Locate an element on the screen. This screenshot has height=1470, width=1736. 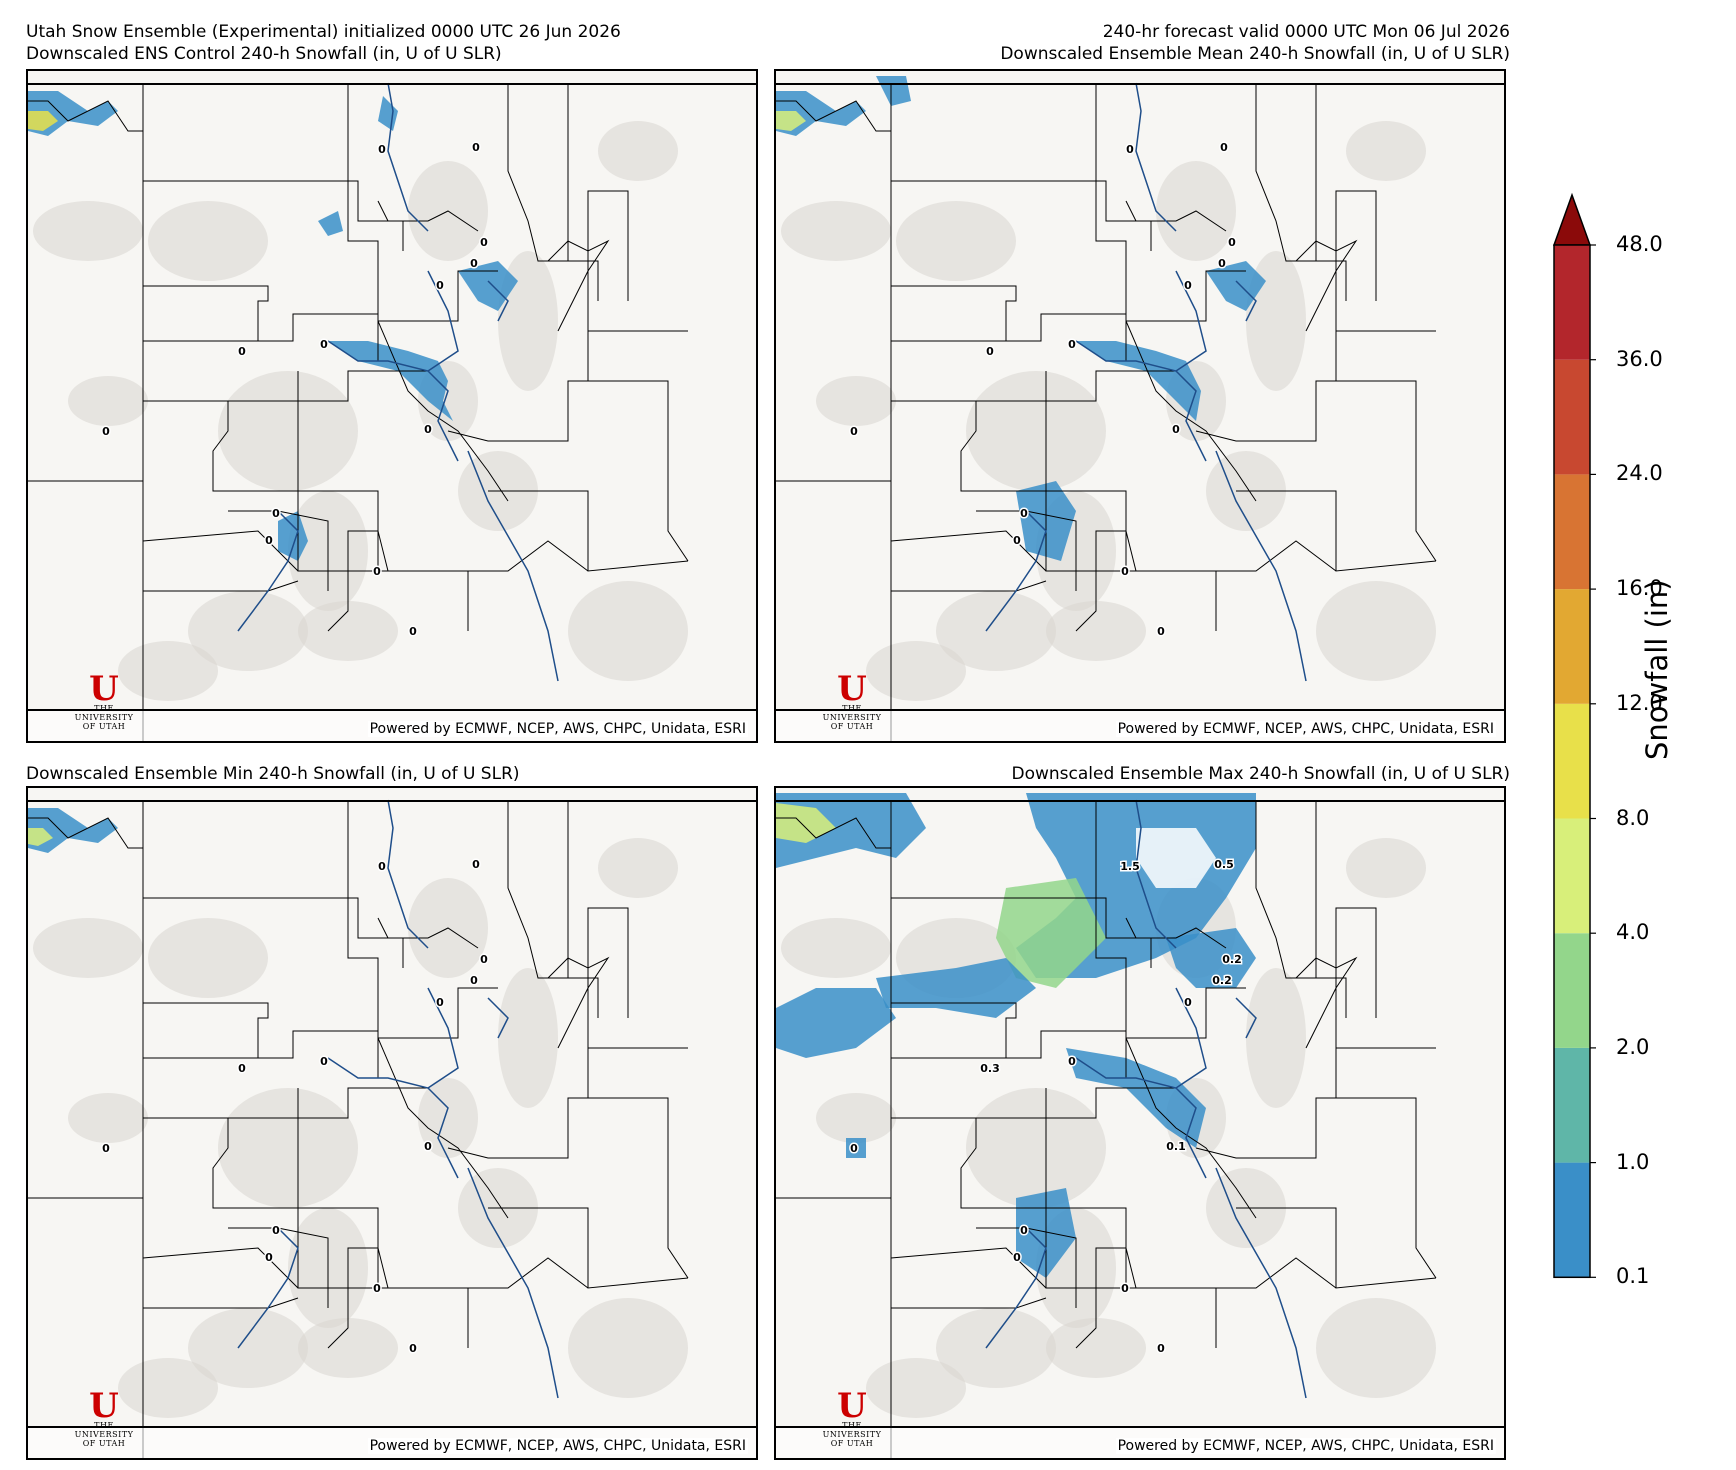
snowfall-colorbar is located at coordinates (1574, 735).